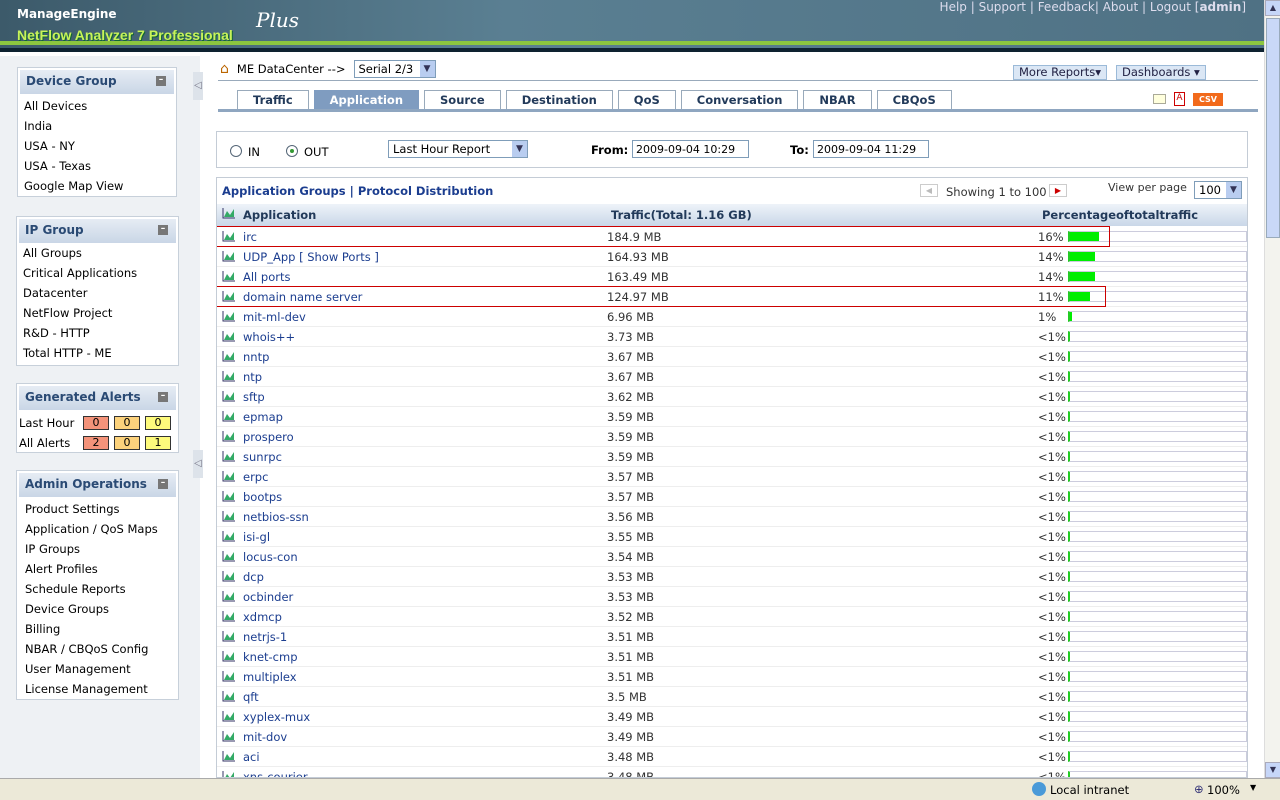 The height and width of the screenshot is (800, 1280). Describe the element at coordinates (256, 477) in the screenshot. I see `application-link: erpc` at that location.